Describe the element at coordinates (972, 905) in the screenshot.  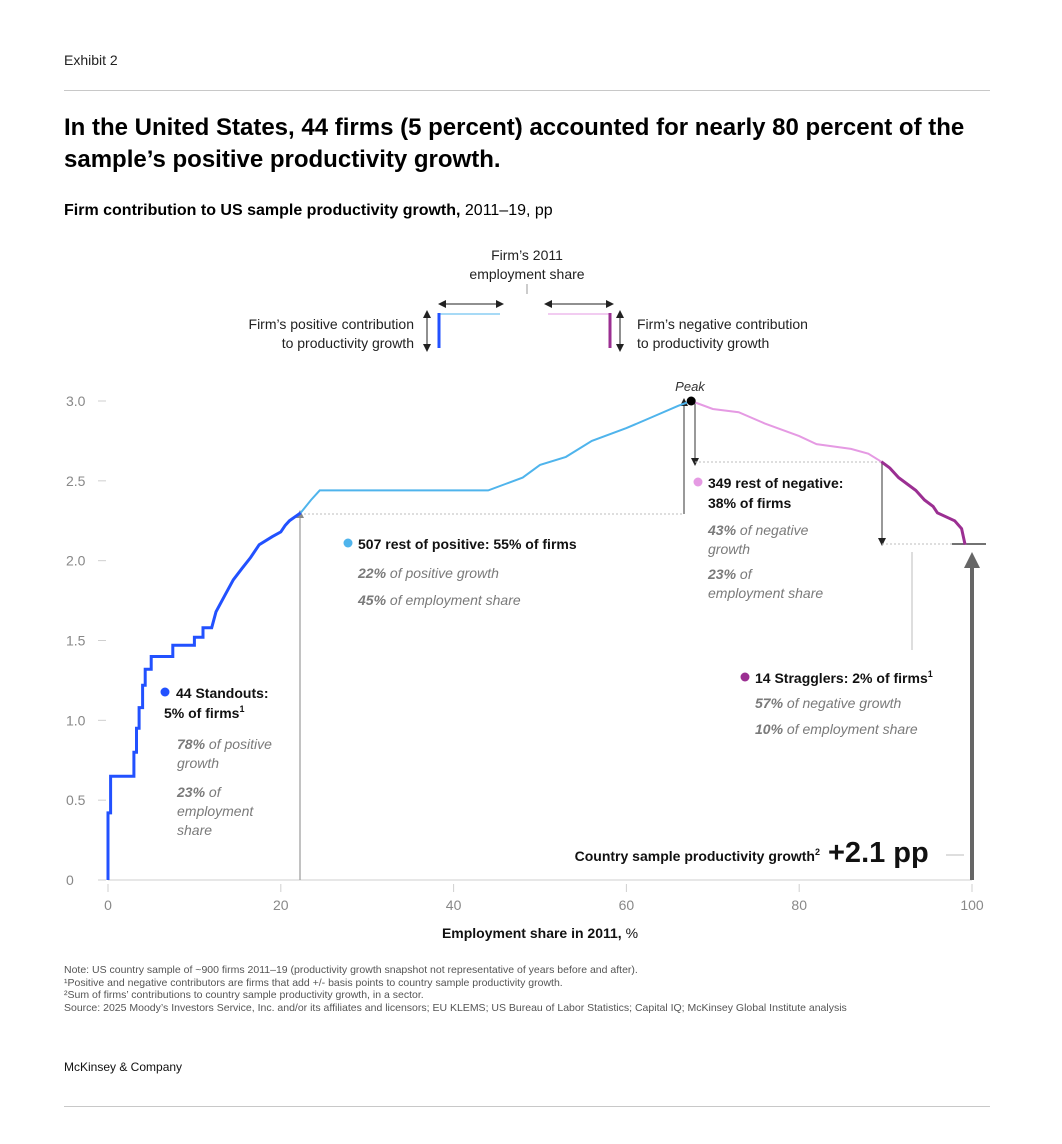
I see `x-tick-label: 100` at that location.